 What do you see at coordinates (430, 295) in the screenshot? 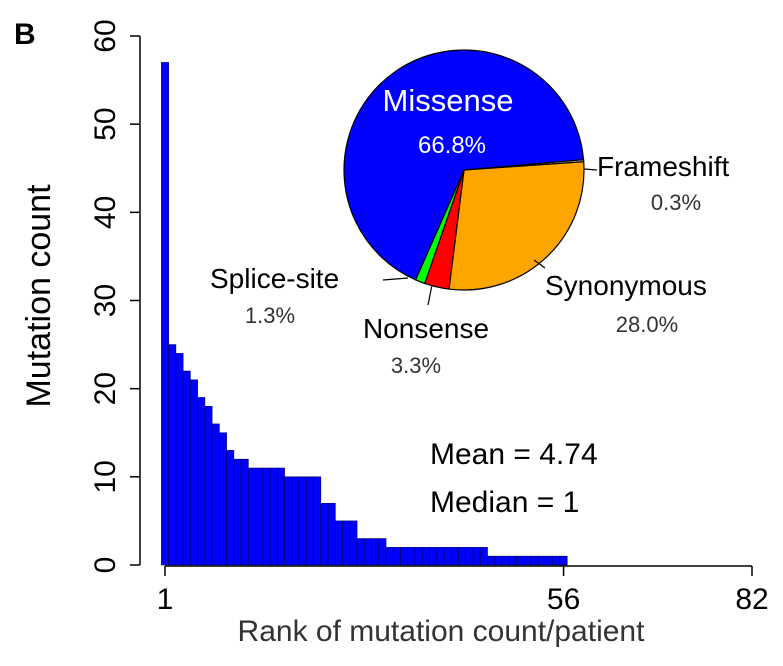
I see `leader-nonsense` at bounding box center [430, 295].